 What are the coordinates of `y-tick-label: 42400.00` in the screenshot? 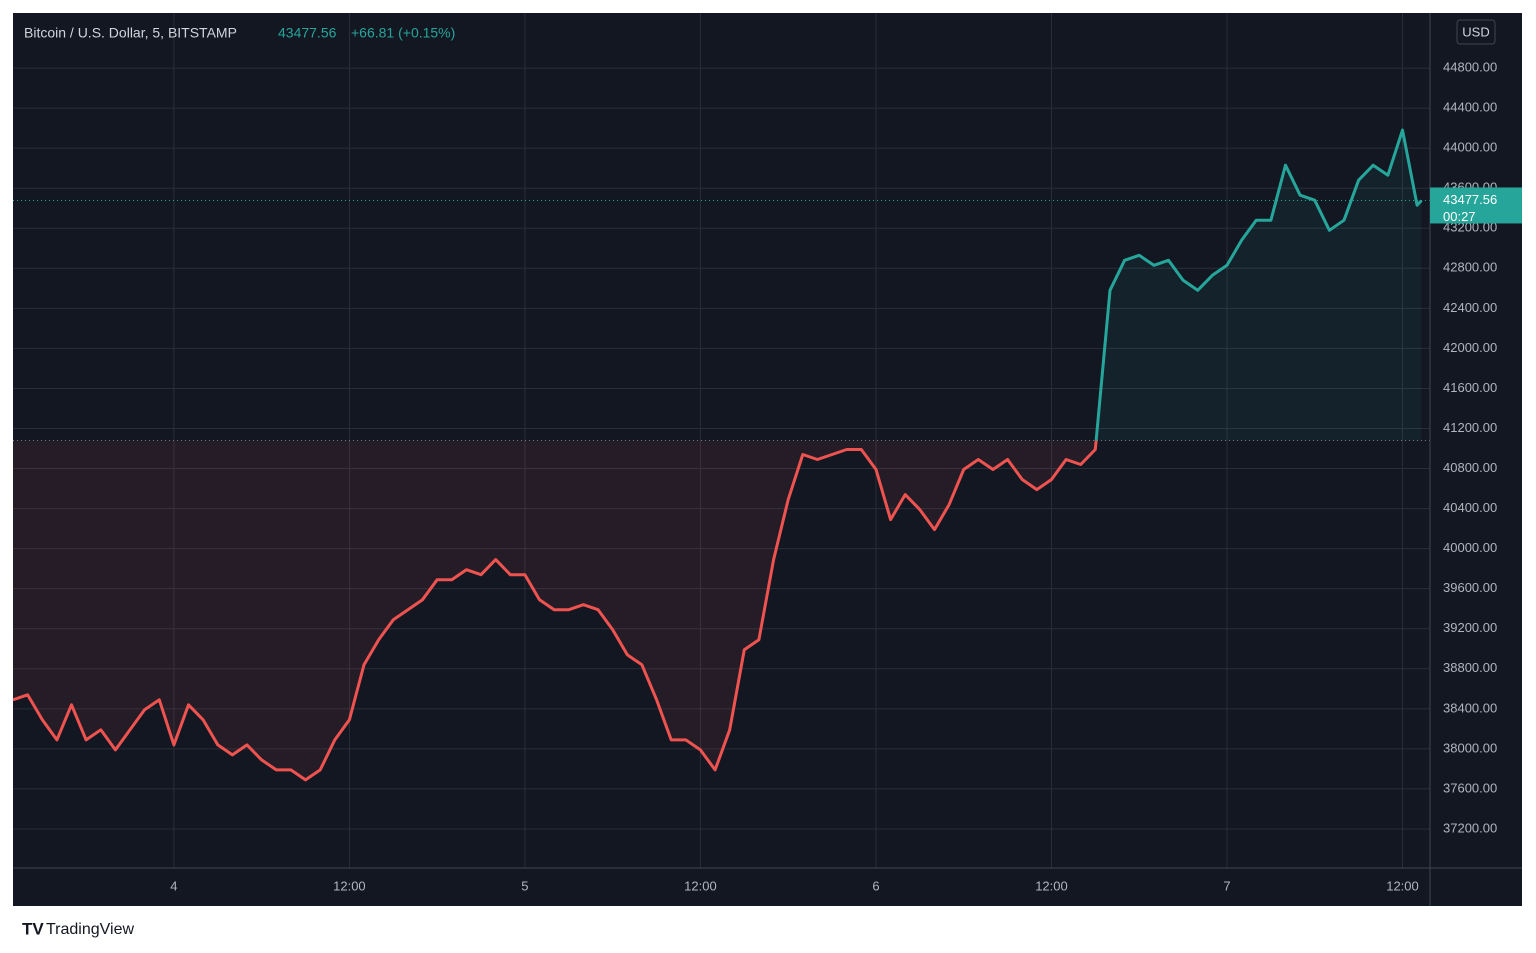 It's located at (1470, 307).